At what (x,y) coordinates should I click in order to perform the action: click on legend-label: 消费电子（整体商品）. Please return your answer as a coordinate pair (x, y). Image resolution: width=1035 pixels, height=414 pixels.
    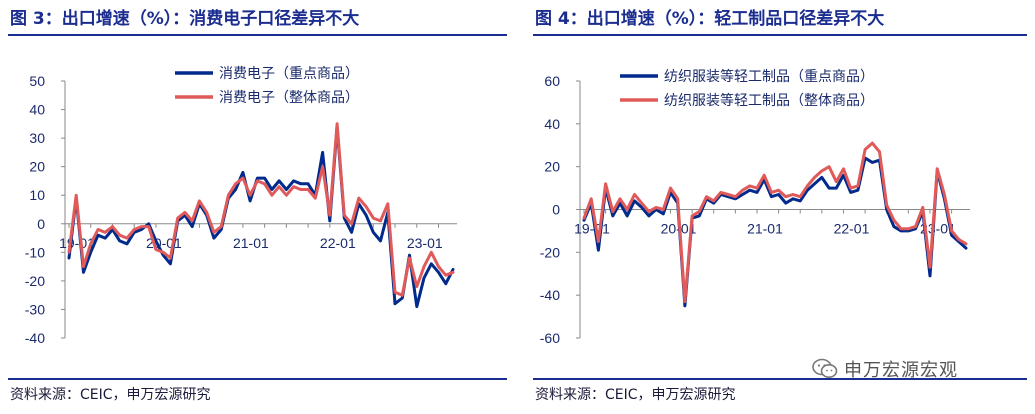
    Looking at the image, I should click on (289, 98).